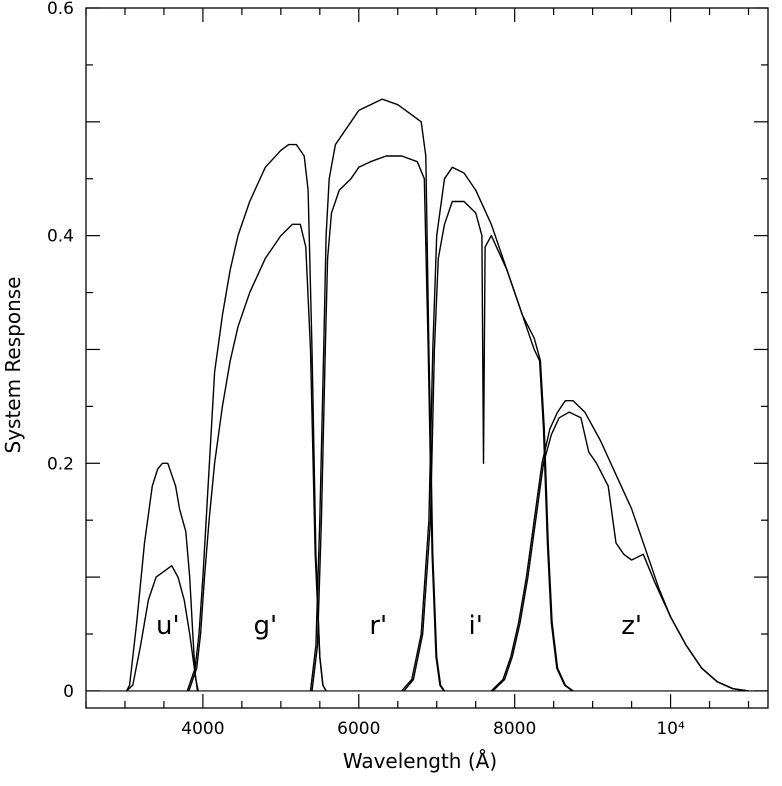 The image size is (782, 786). Describe the element at coordinates (60, 9) in the screenshot. I see `y-tick-label: 0.6` at that location.